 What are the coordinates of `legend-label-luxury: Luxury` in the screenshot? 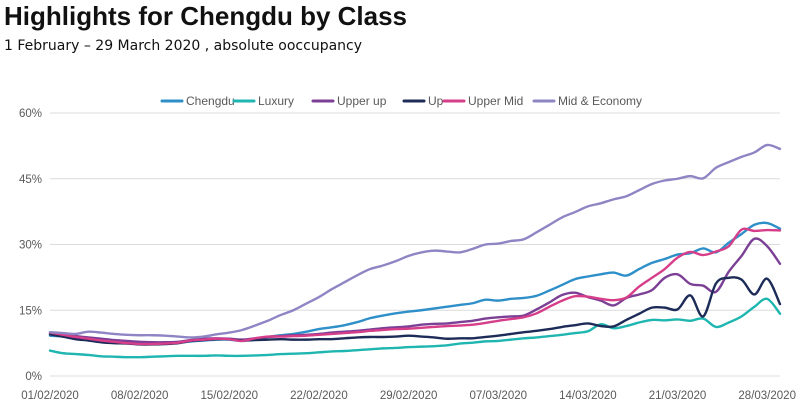 It's located at (276, 101).